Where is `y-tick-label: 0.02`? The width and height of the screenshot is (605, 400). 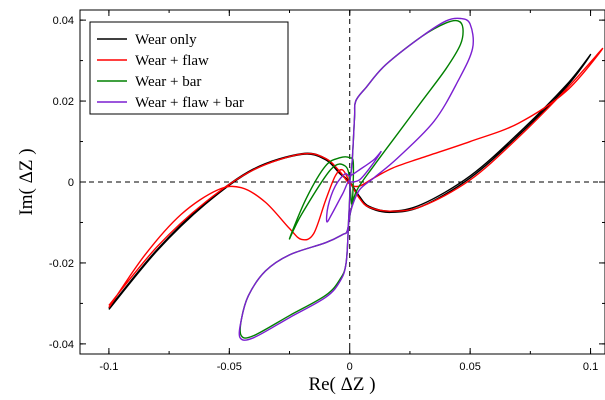 y-tick-label: 0.02 is located at coordinates (63, 102).